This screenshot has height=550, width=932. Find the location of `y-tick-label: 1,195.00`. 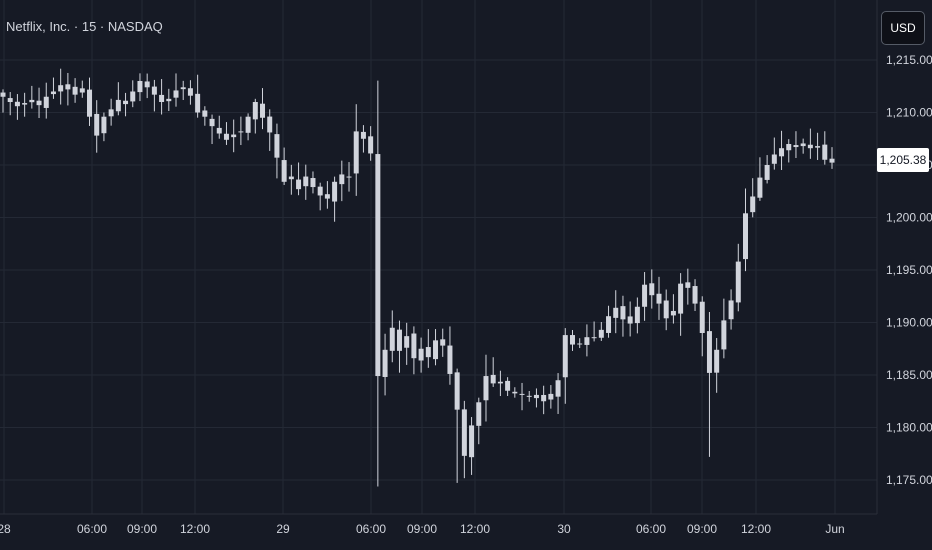

y-tick-label: 1,195.00 is located at coordinates (909, 270).